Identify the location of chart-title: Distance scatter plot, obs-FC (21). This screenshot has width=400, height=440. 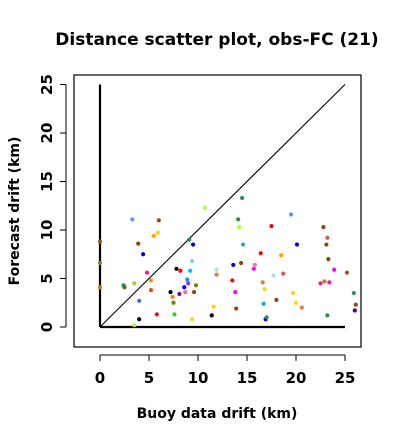
(216, 40).